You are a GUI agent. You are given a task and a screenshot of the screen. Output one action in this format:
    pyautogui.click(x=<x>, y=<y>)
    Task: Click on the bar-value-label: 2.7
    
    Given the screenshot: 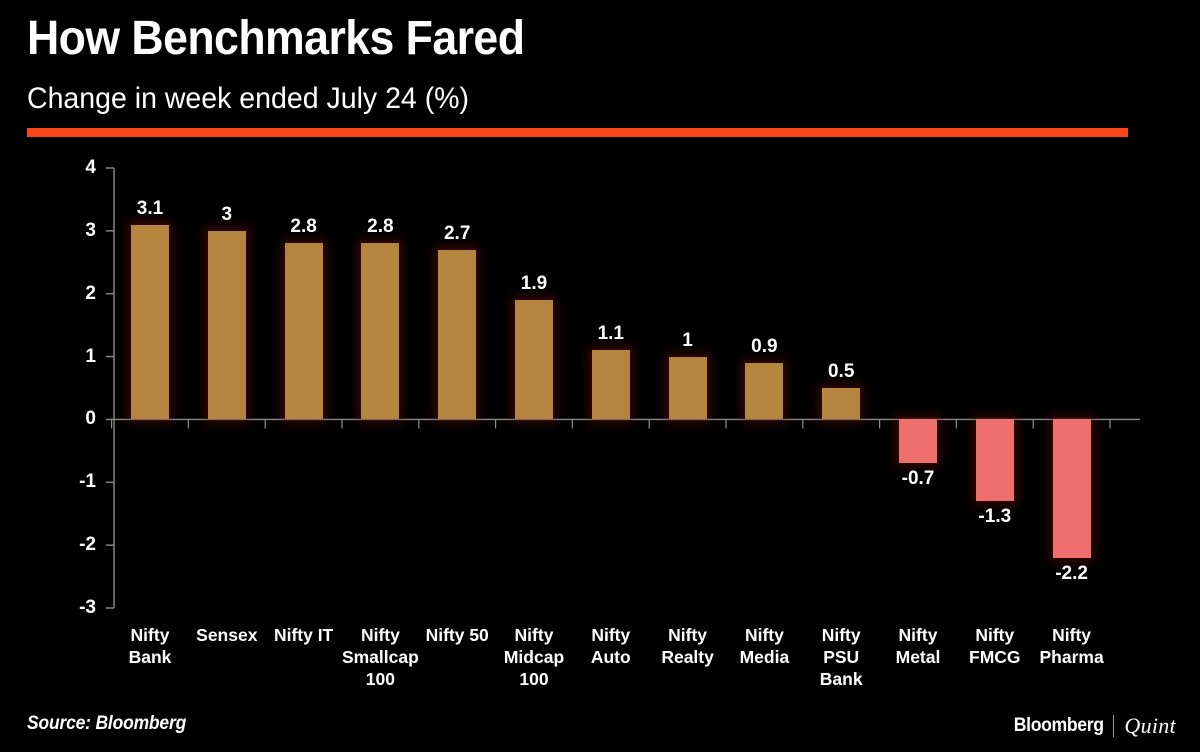 What is the action you would take?
    pyautogui.click(x=457, y=233)
    